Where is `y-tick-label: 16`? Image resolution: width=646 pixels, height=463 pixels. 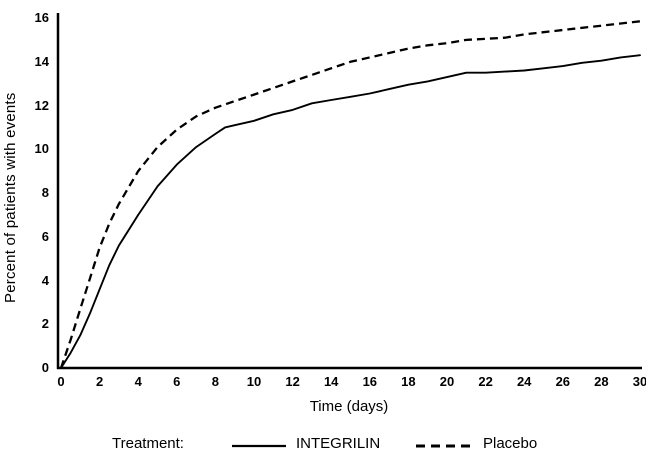
y-tick-label: 16 is located at coordinates (41, 17).